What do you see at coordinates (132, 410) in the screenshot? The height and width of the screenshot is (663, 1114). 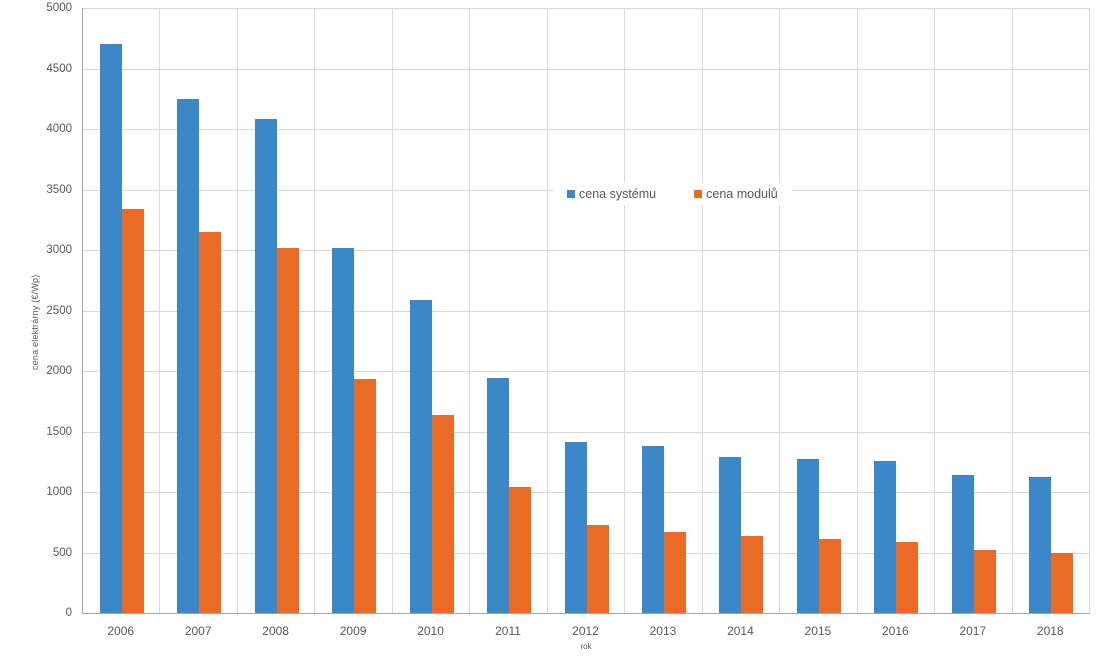 I see `bar-modules-2006` at bounding box center [132, 410].